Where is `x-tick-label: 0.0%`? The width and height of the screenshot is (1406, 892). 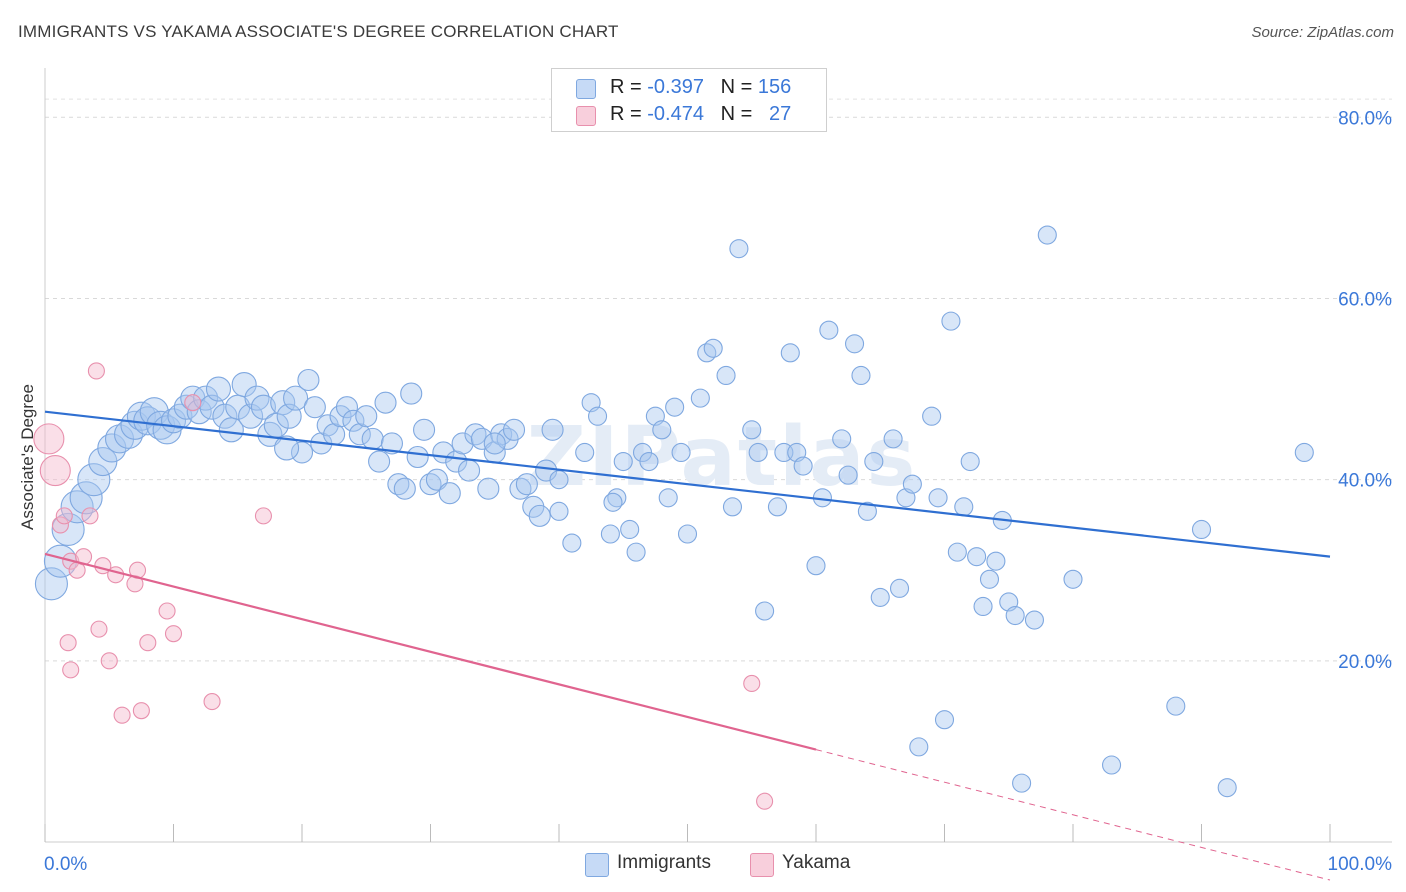
x-tick-label: 0.0% is located at coordinates (65, 864).